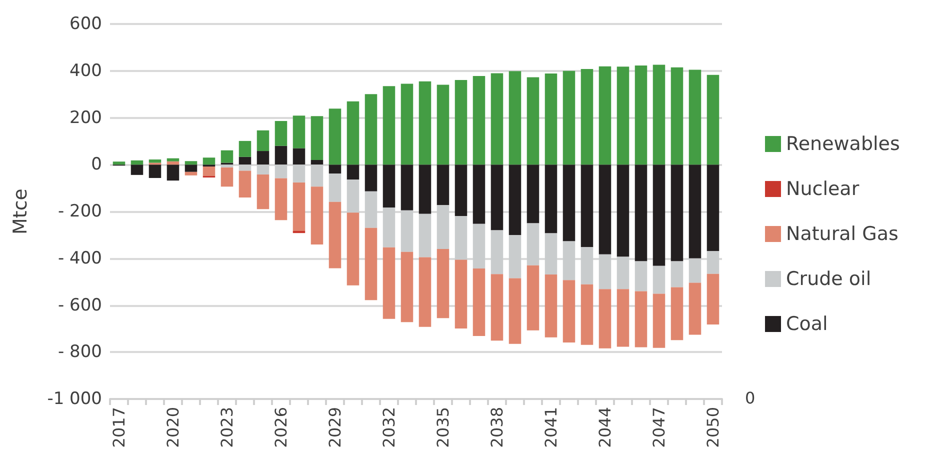 Image resolution: width=928 pixels, height=468 pixels. What do you see at coordinates (80, 258) in the screenshot?
I see `y-tick-label: - 400` at bounding box center [80, 258].